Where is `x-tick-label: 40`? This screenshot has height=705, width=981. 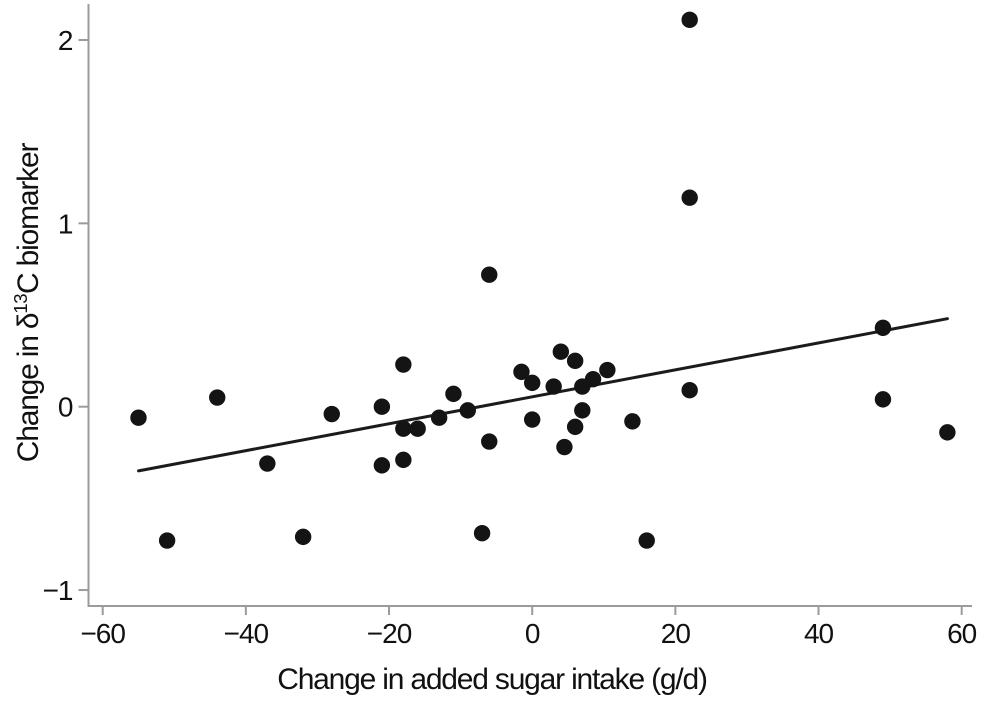 x-tick-label: 40 is located at coordinates (819, 633).